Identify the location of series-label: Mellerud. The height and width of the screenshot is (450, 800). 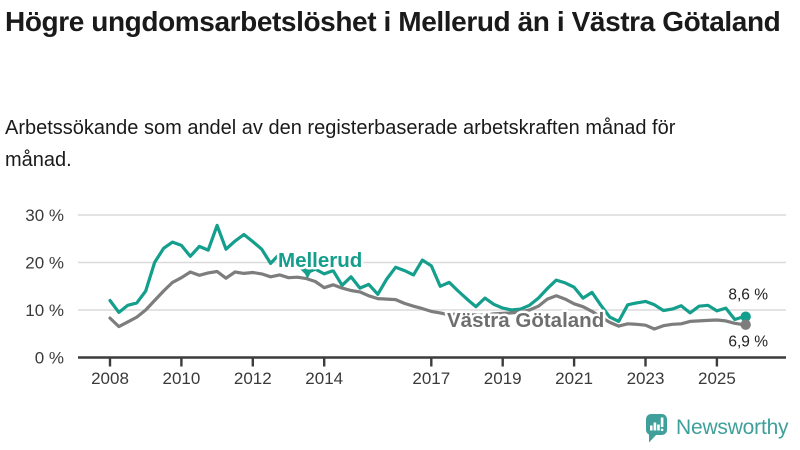
(320, 260).